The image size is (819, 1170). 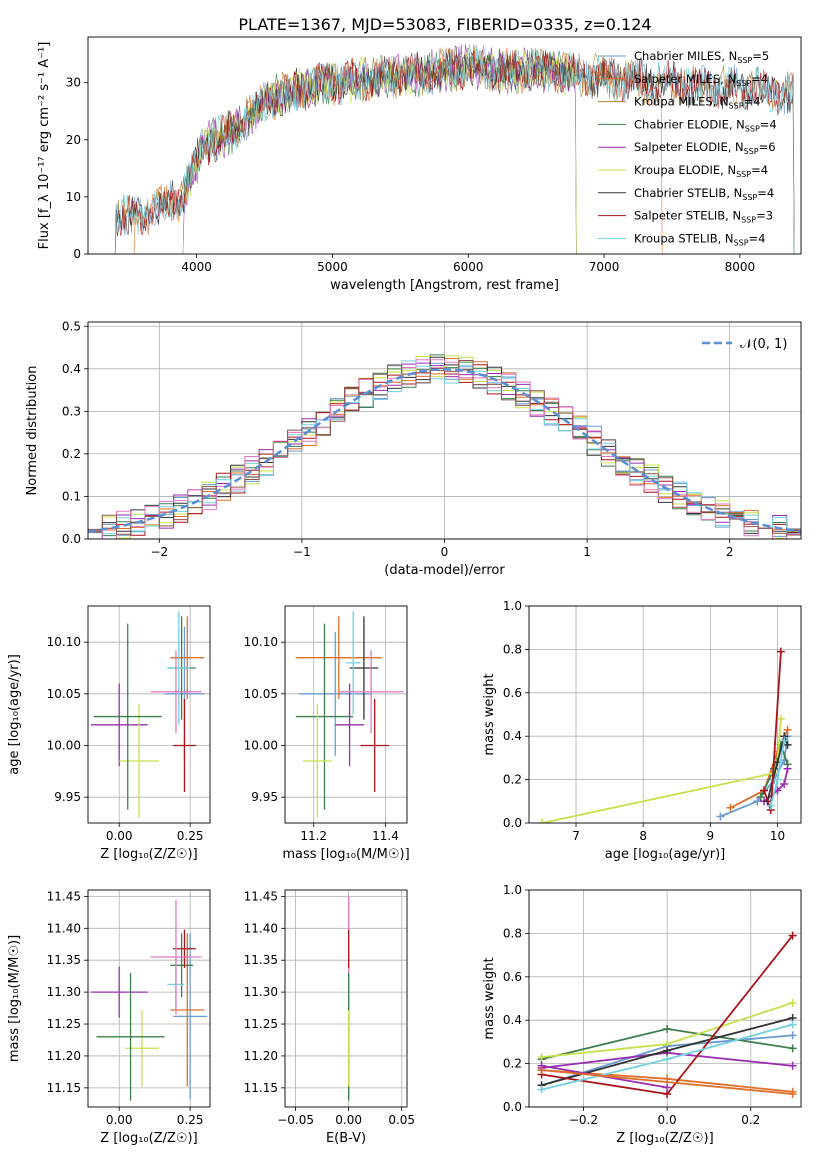 What do you see at coordinates (77, 254) in the screenshot?
I see `y-tick-label: 0` at bounding box center [77, 254].